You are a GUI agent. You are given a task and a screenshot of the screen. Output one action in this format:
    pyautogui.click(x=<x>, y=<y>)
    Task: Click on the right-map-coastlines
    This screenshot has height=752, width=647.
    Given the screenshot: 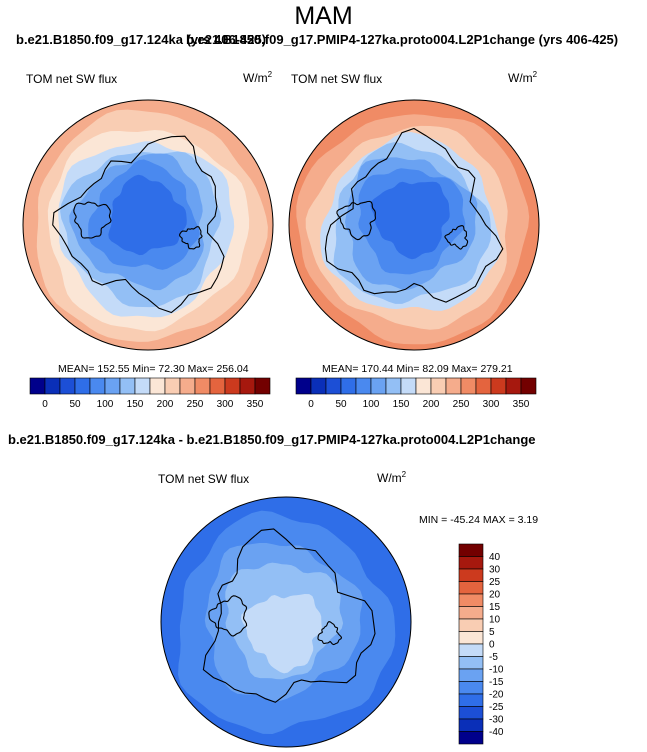 What is the action you would take?
    pyautogui.click(x=414, y=215)
    